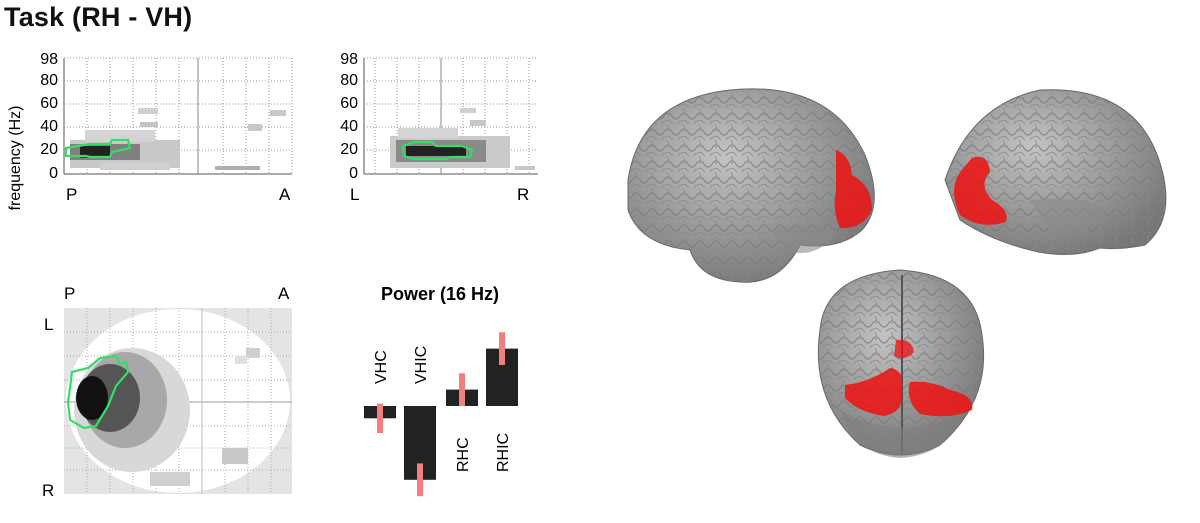 This screenshot has height=523, width=1200. What do you see at coordinates (69, 293) in the screenshot?
I see `topomap-p-label: P` at bounding box center [69, 293].